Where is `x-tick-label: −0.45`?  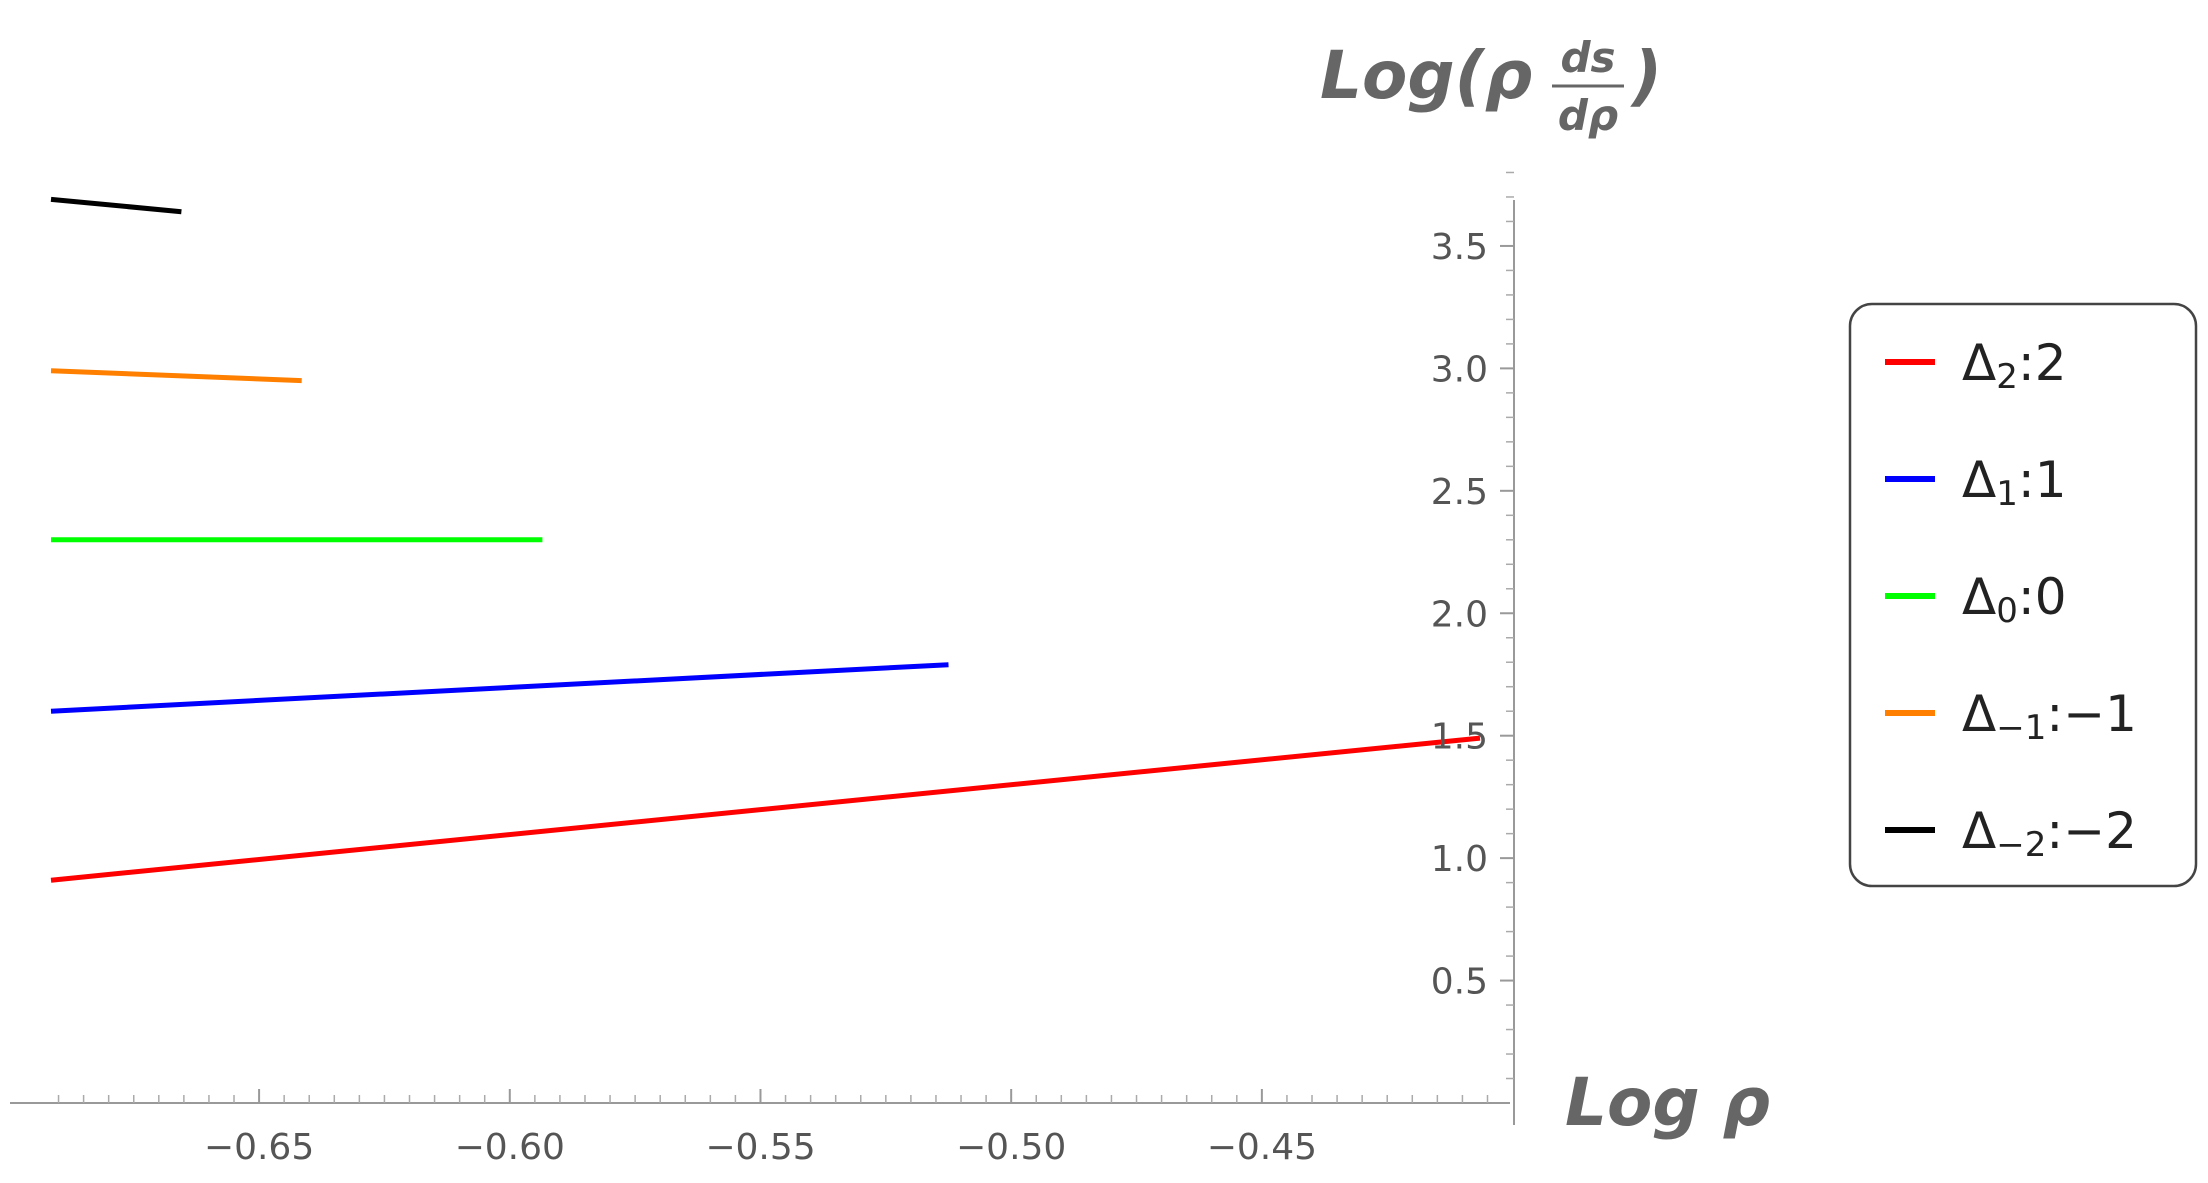 x-tick-label: −0.45 is located at coordinates (1262, 1147).